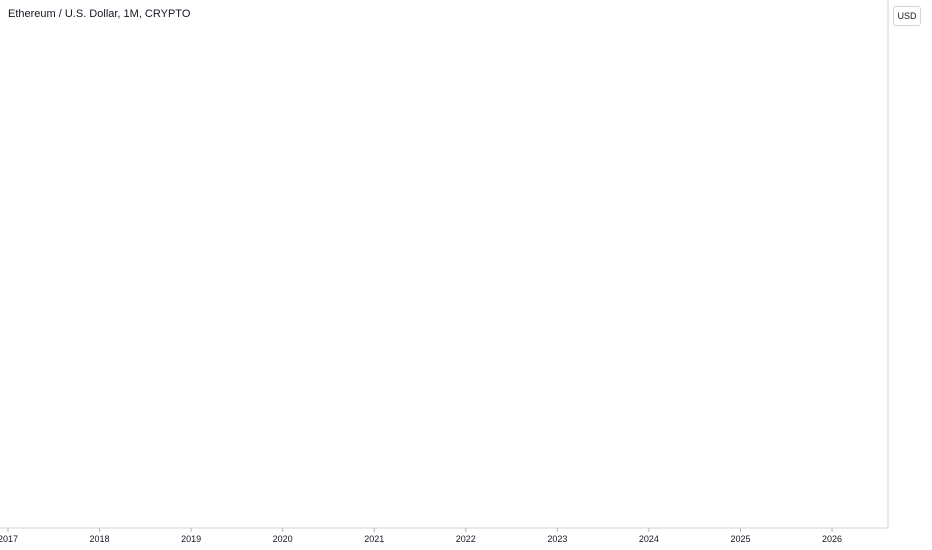 Image resolution: width=932 pixels, height=550 pixels. What do you see at coordinates (444, 535) in the screenshot?
I see `time-axis: 2017 2018 2019 2020 2021 2022 2023 2024 2025 2026` at bounding box center [444, 535].